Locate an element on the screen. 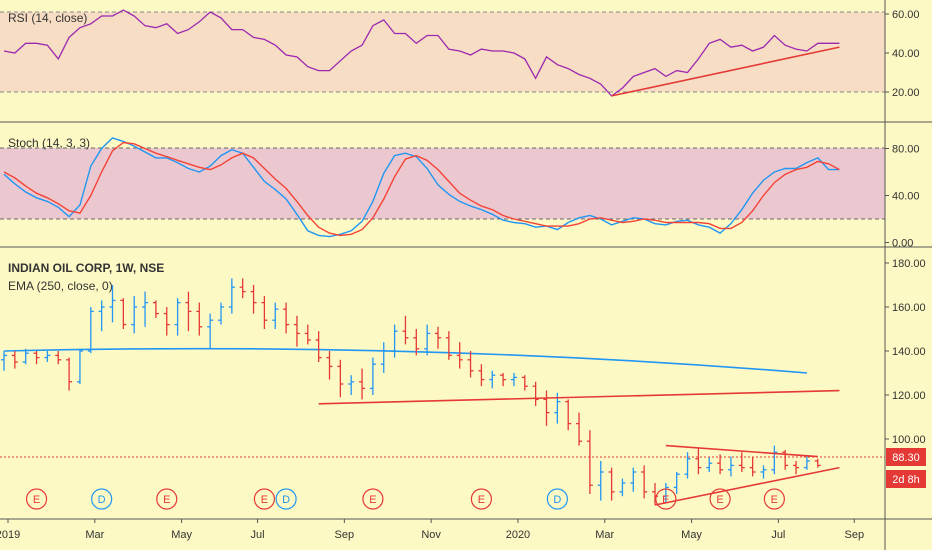  rsi-axis-tick-label: 60.00 is located at coordinates (906, 15).